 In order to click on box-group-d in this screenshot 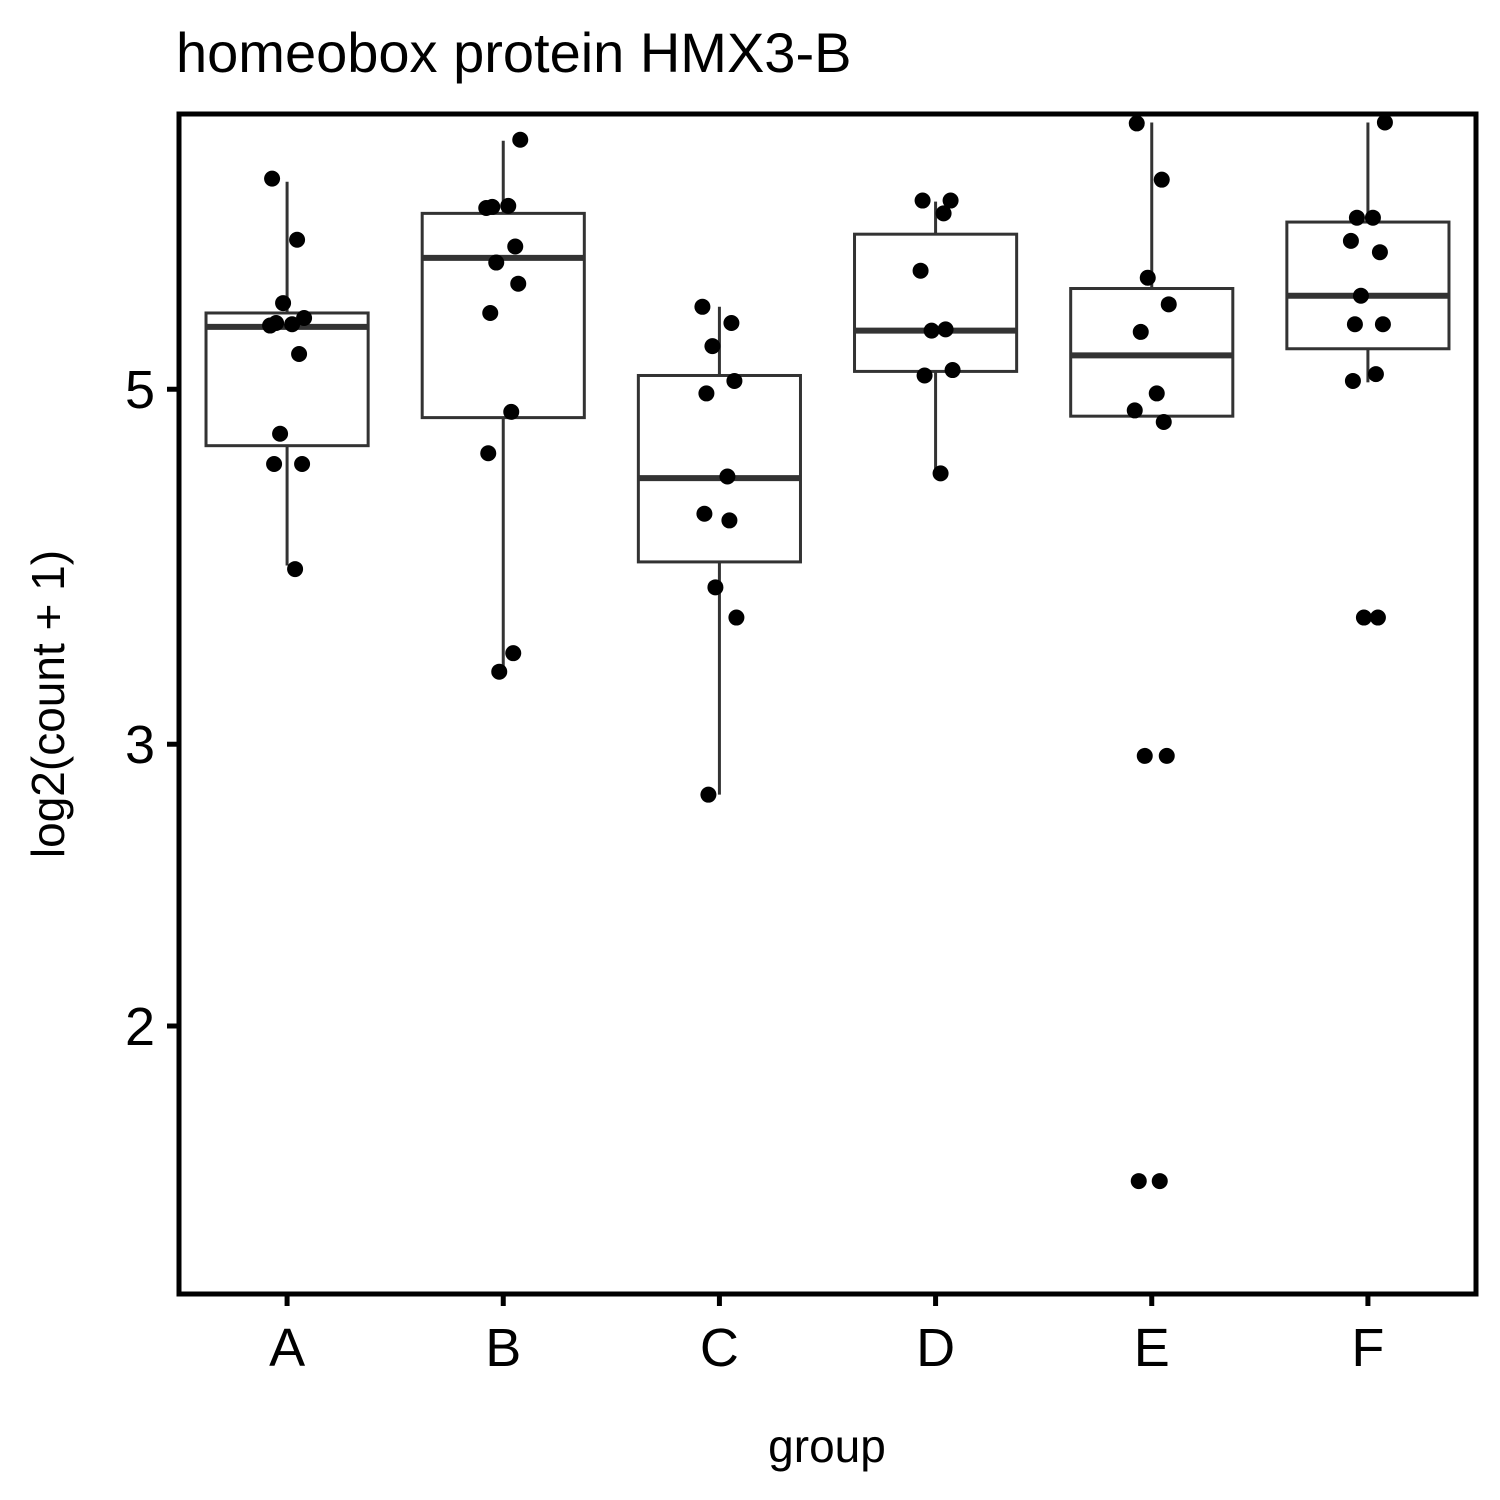, I will do `click(936, 335)`.